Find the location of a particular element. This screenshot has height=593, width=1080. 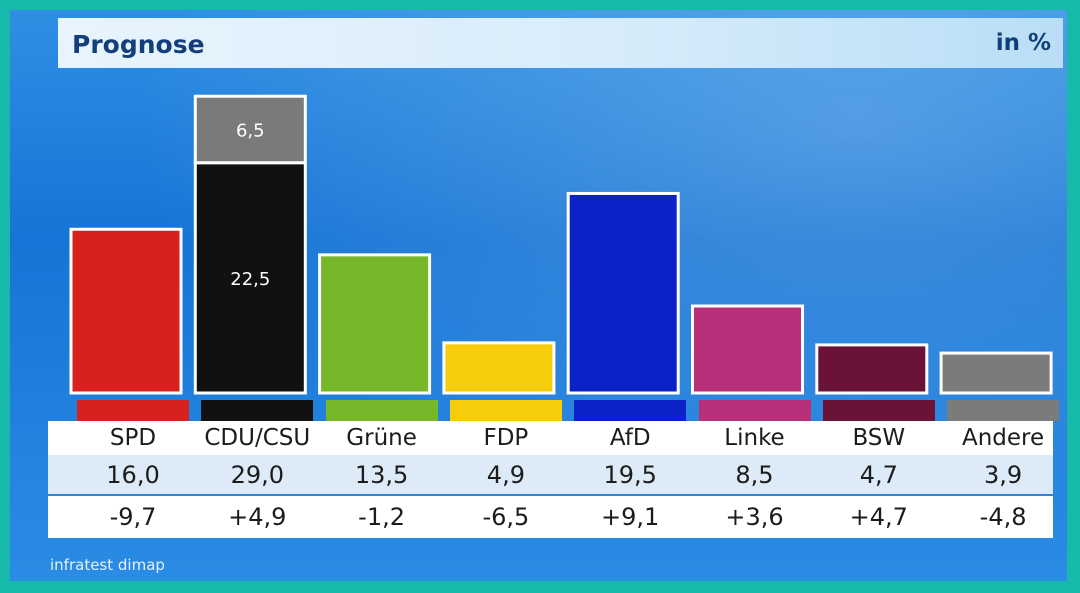

change-afd: +9,1 is located at coordinates (630, 517).